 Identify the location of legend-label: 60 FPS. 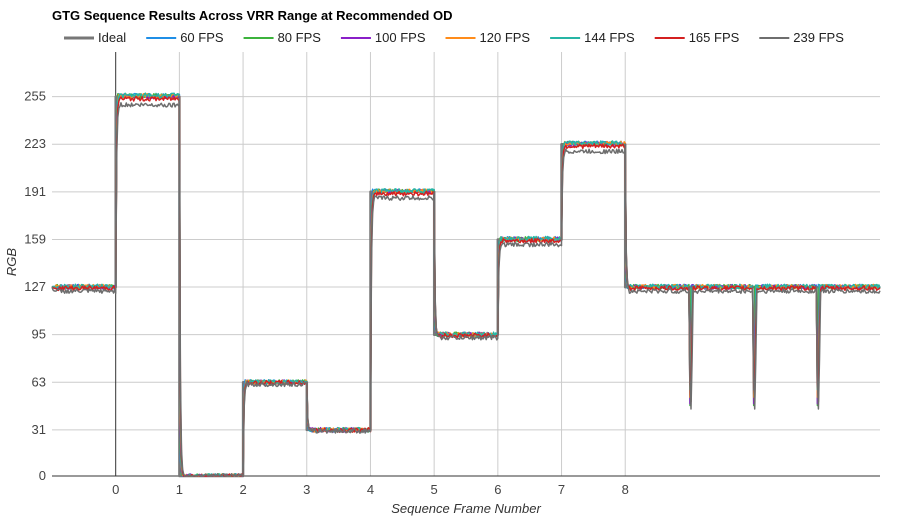
(202, 37).